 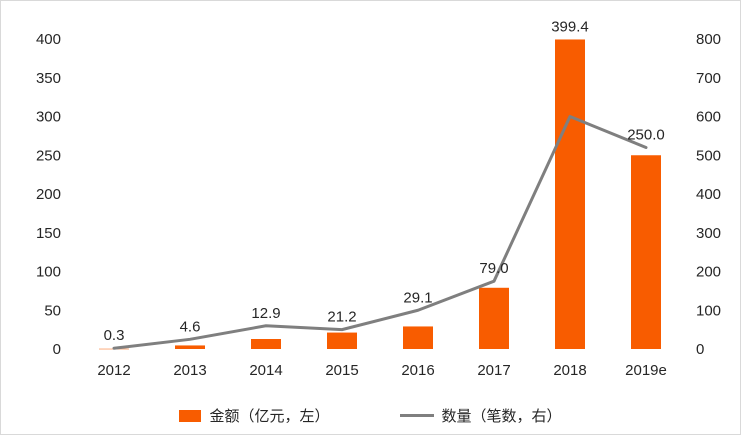 I want to click on legend-label-amount: 金额（亿元，左）, so click(x=269, y=416).